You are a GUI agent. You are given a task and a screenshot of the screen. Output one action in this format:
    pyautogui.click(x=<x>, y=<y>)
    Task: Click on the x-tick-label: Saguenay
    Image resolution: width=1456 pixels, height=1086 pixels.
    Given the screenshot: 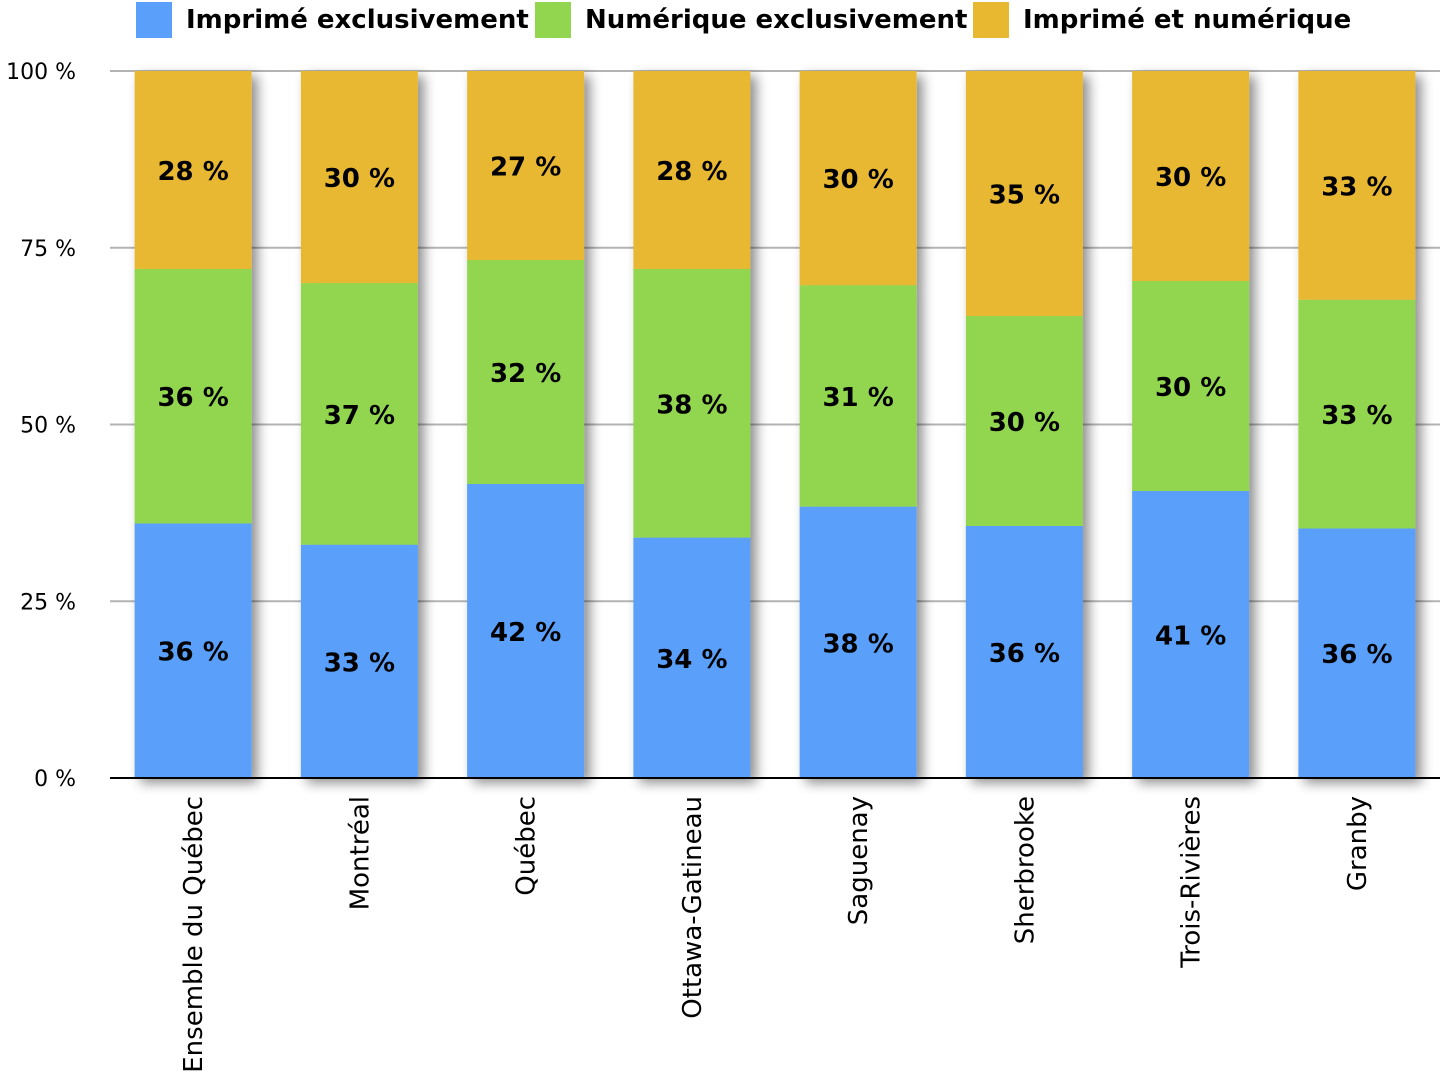 What is the action you would take?
    pyautogui.click(x=859, y=860)
    